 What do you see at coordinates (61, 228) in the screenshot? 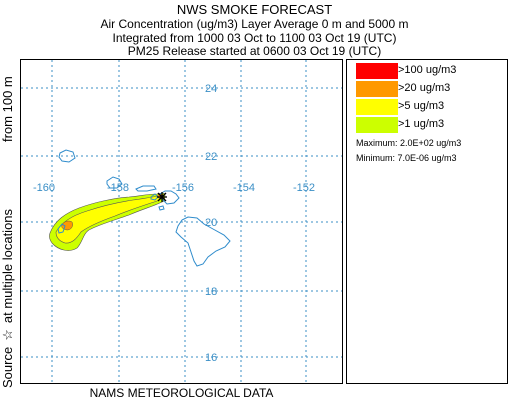
I see `coast-niihau` at bounding box center [61, 228].